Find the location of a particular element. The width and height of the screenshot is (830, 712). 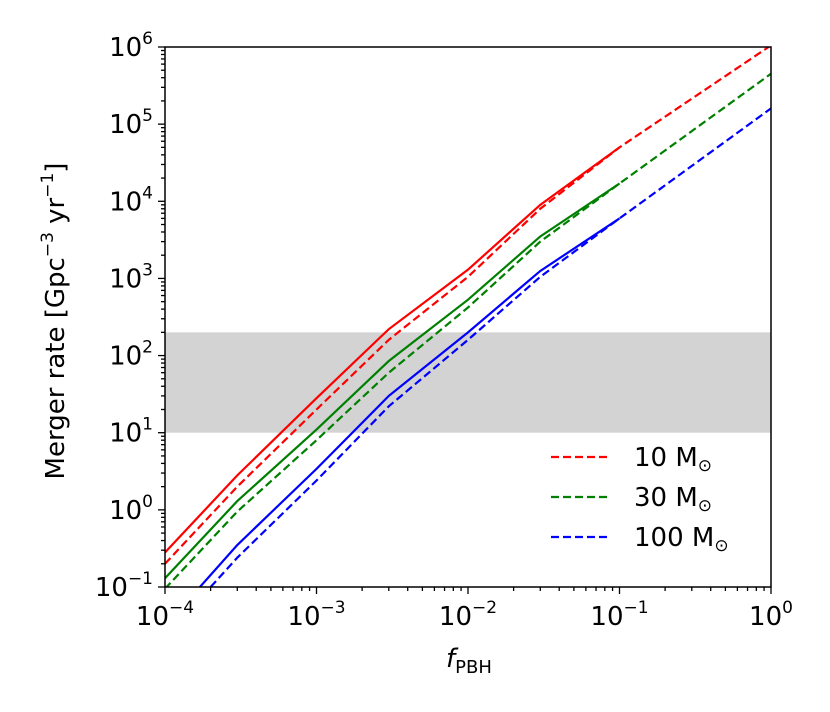

x-axis-label: fPBH is located at coordinates (469, 661).